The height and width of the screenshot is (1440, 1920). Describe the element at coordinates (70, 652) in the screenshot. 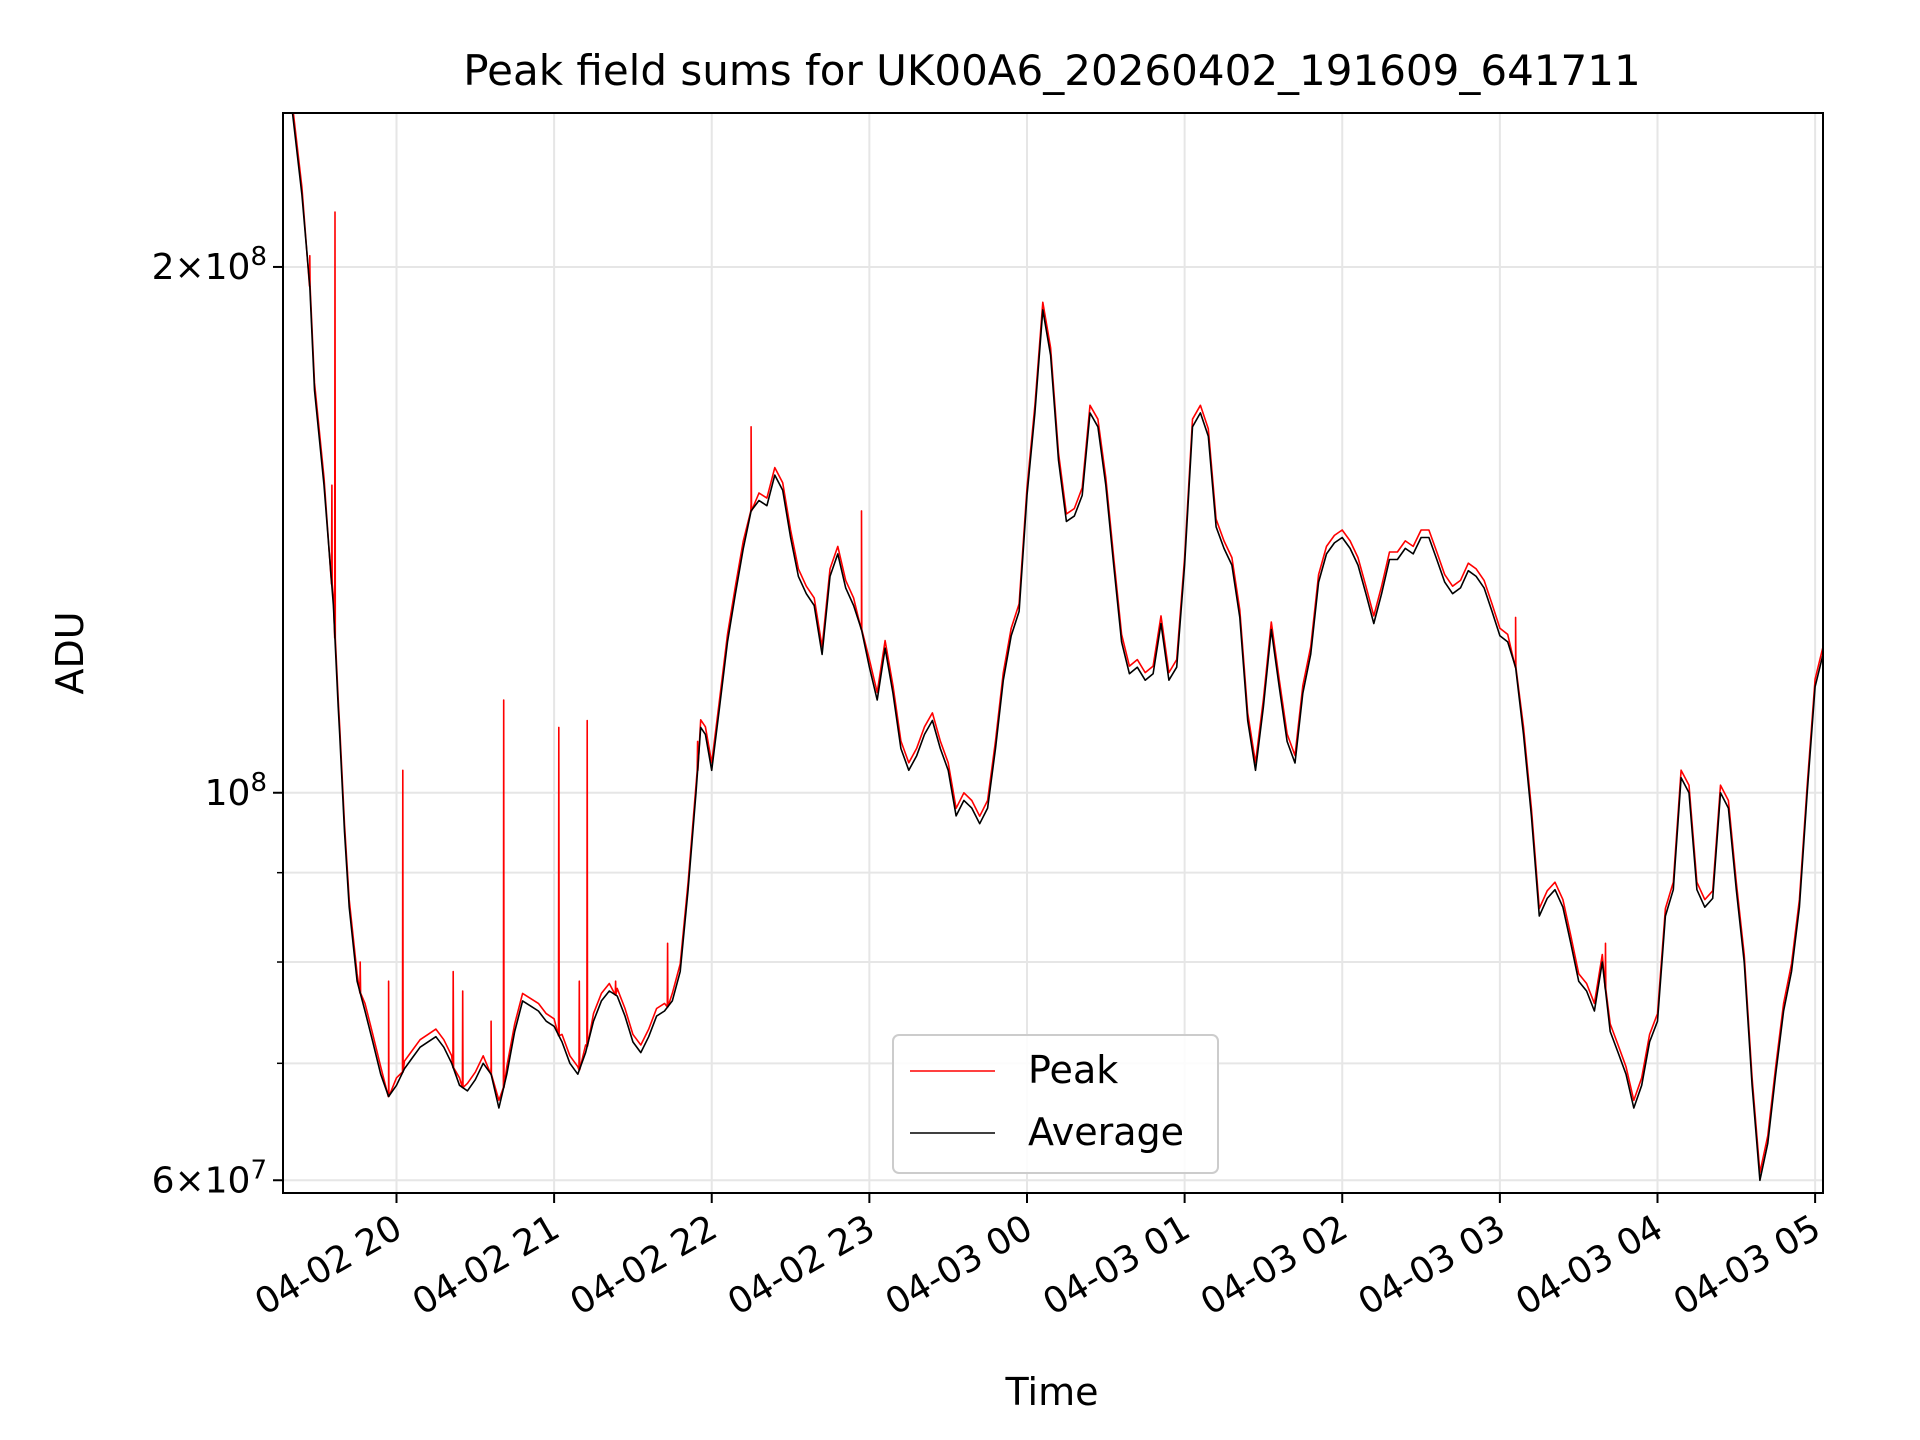

I see `y-axis-label: ADU` at that location.